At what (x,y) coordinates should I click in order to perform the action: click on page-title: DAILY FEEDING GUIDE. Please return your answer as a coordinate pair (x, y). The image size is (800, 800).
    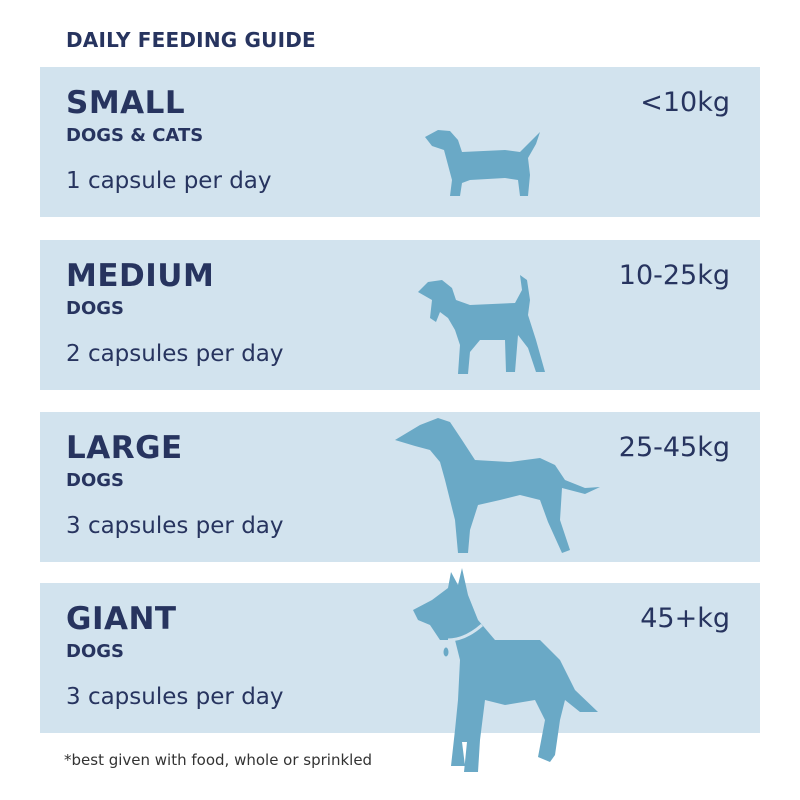
    Looking at the image, I should click on (191, 40).